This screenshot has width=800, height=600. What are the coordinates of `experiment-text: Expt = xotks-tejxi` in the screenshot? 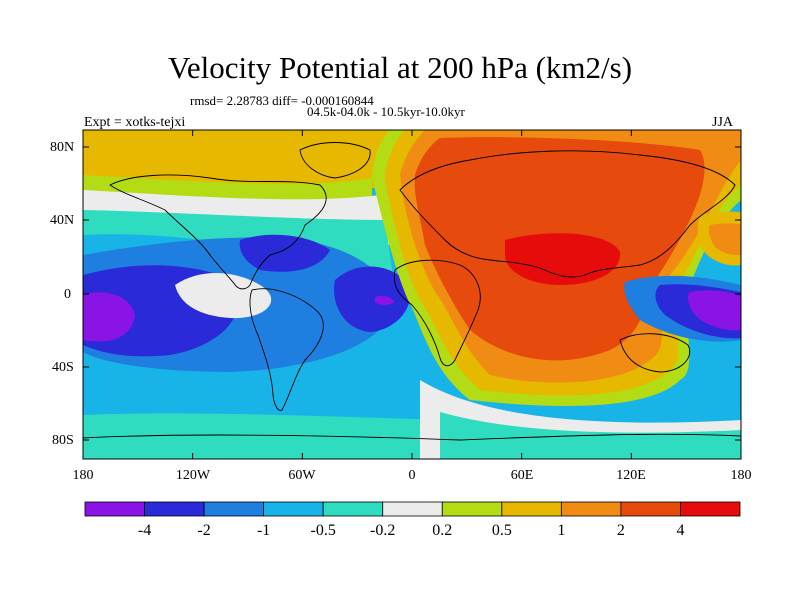 It's located at (135, 122).